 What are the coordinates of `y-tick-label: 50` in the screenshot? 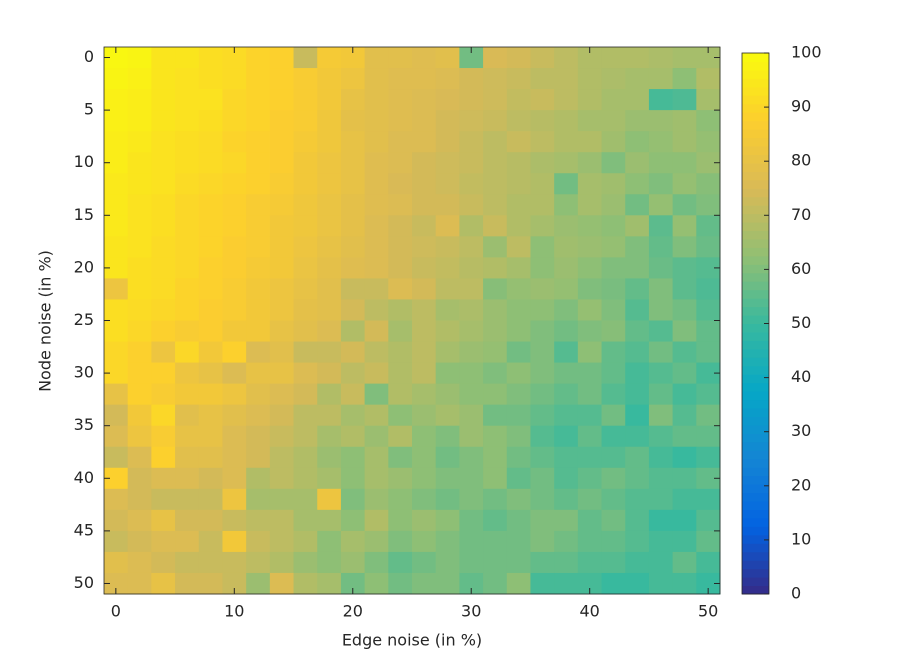 It's located at (84, 582).